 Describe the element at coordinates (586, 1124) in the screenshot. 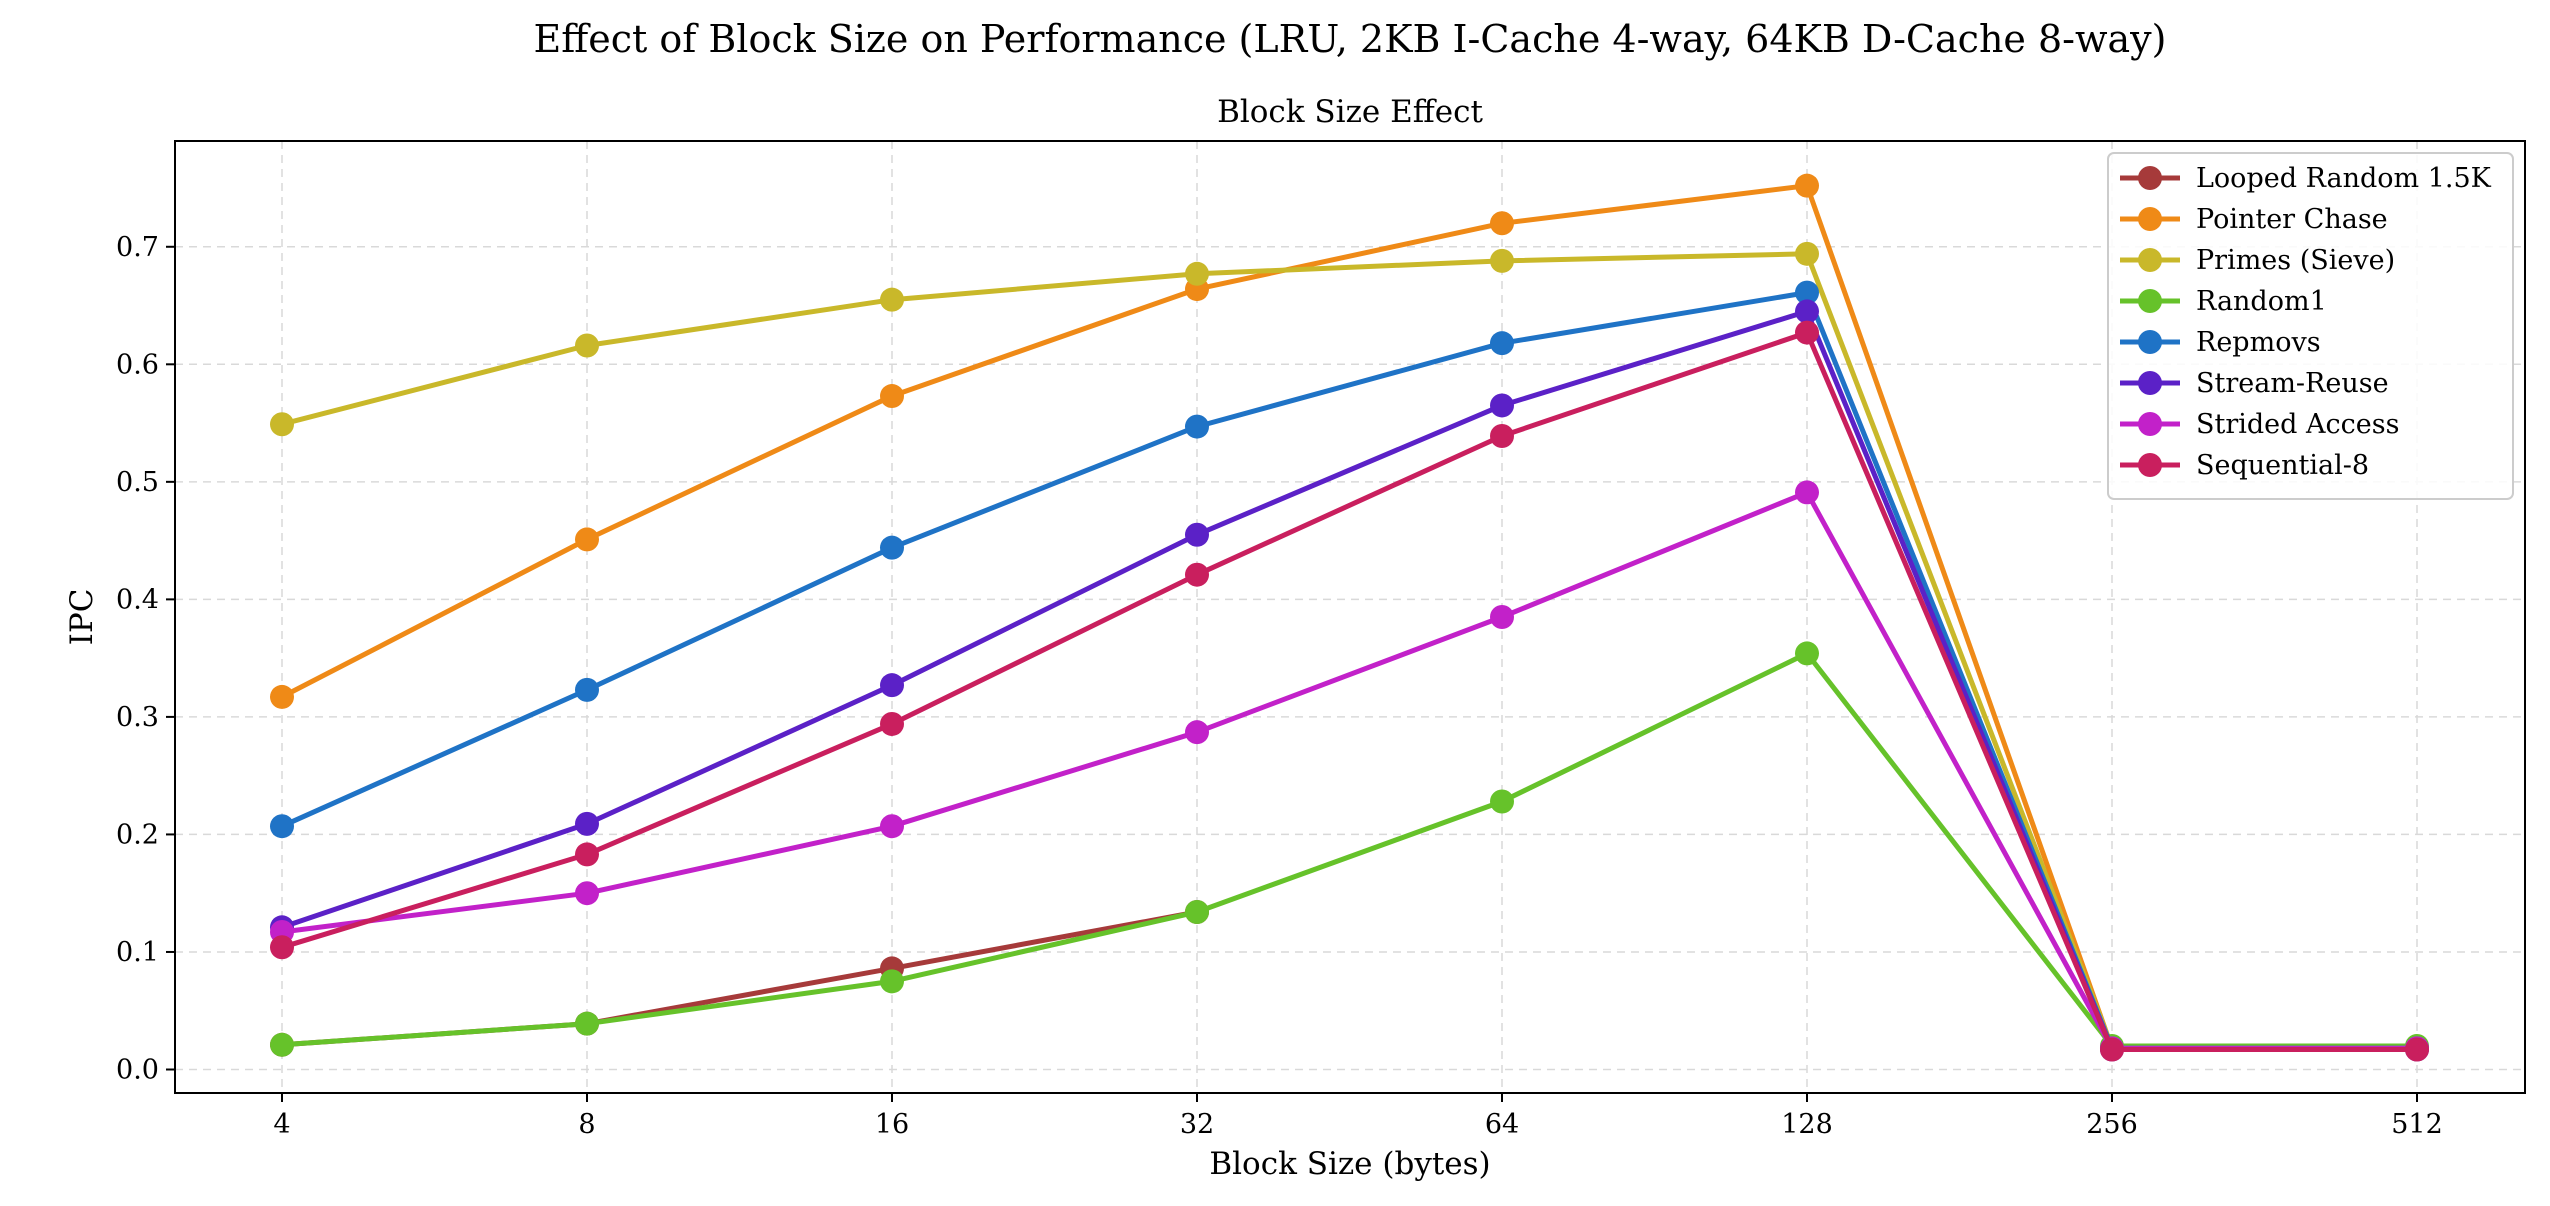

I see `x-tick-label: 8` at that location.